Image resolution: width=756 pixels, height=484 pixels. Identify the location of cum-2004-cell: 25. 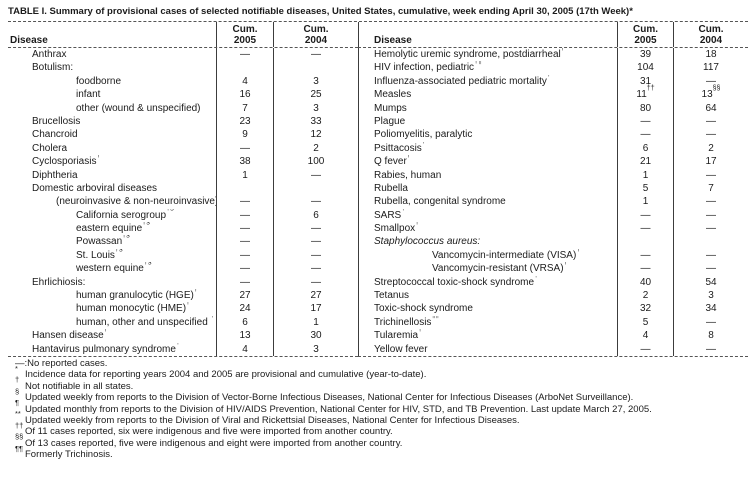
(315, 95).